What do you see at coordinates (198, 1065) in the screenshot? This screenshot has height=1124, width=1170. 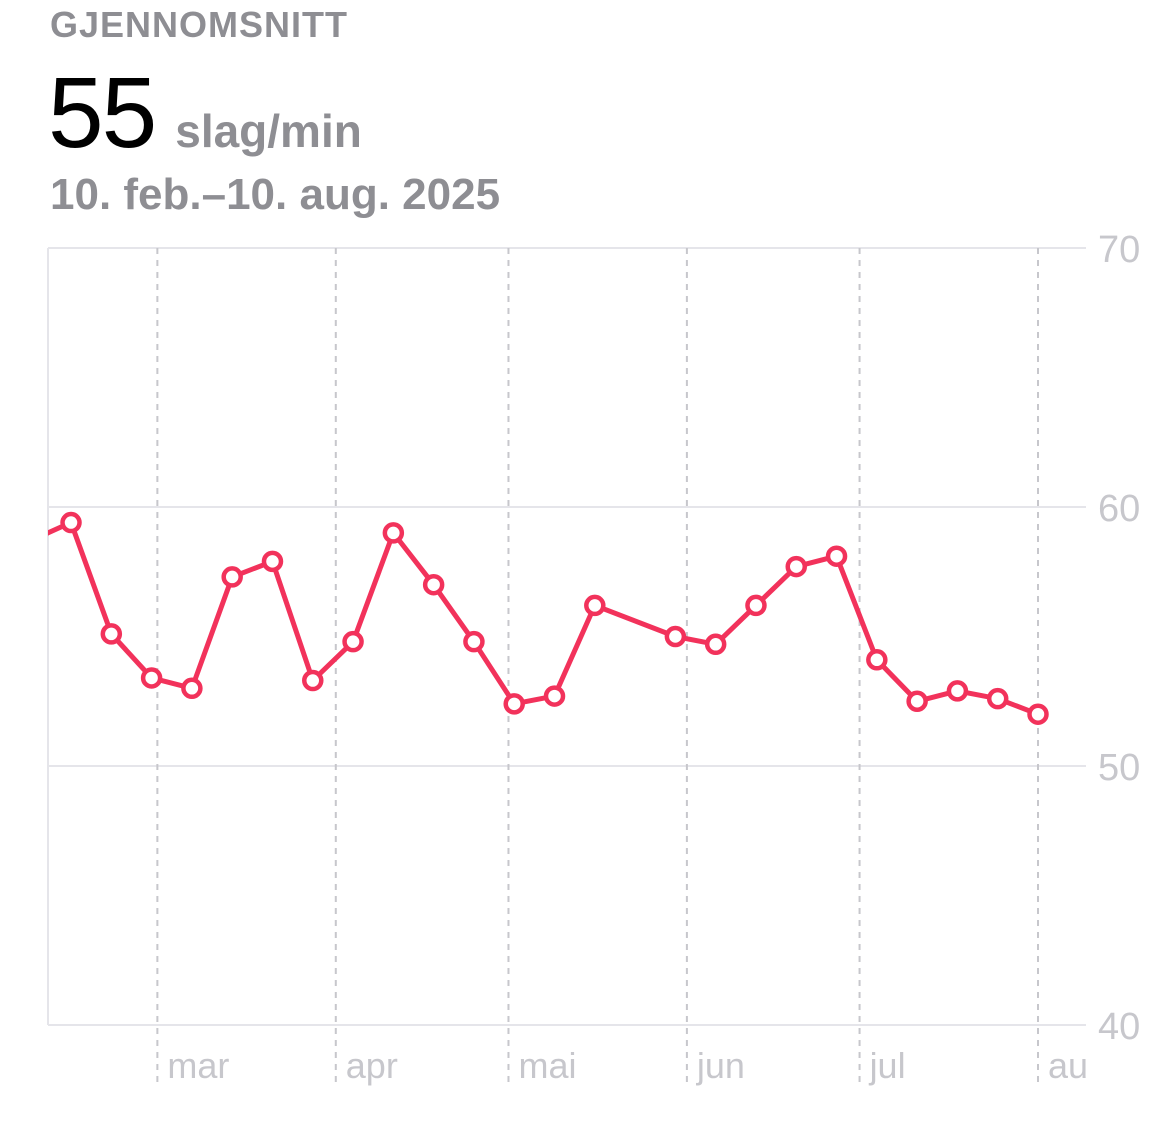 I see `x-tick-label: mar` at bounding box center [198, 1065].